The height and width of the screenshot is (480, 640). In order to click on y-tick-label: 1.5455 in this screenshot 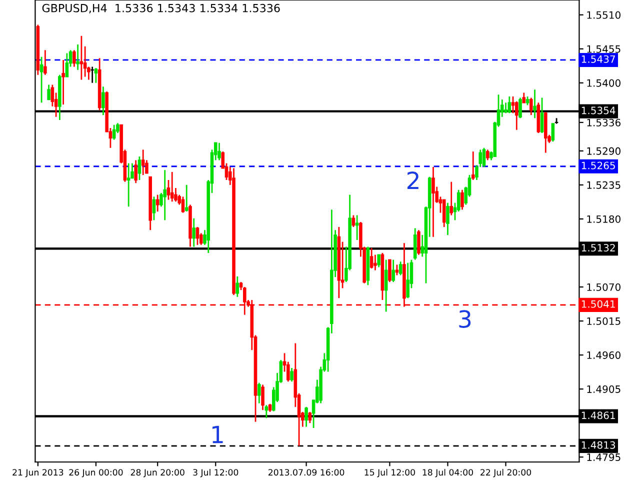, I will do `click(603, 49)`.